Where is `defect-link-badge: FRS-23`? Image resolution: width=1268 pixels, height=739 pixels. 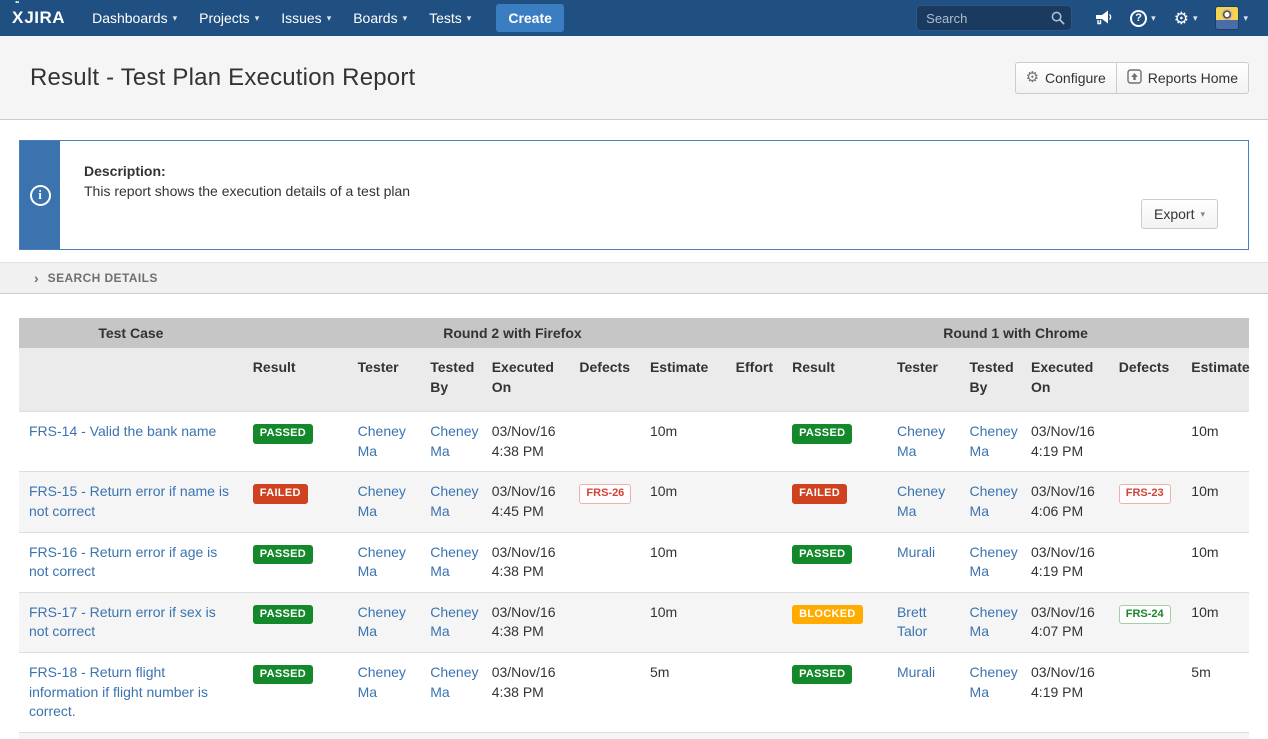 defect-link-badge: FRS-23 is located at coordinates (1144, 494).